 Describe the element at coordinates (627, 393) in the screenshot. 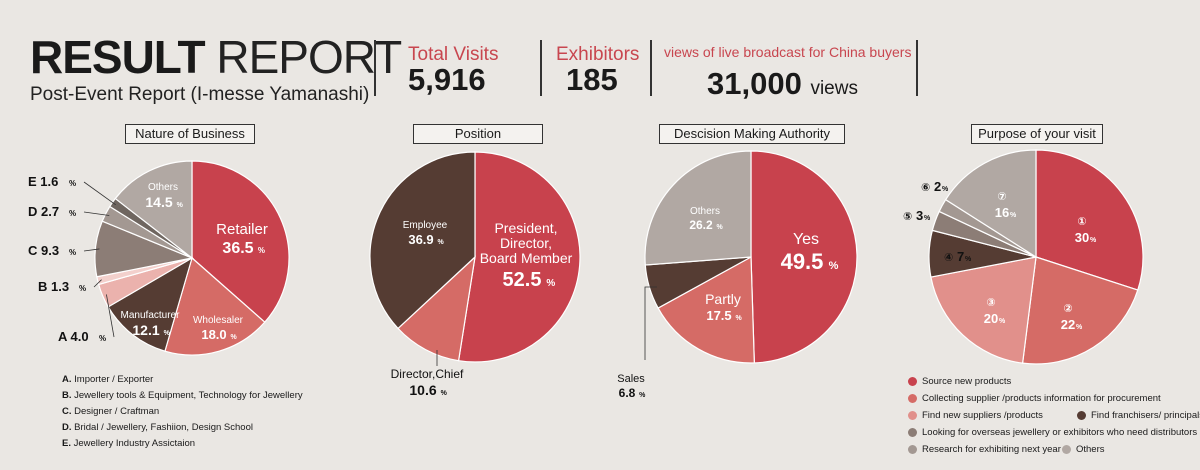

I see `data-label: 6.8` at that location.